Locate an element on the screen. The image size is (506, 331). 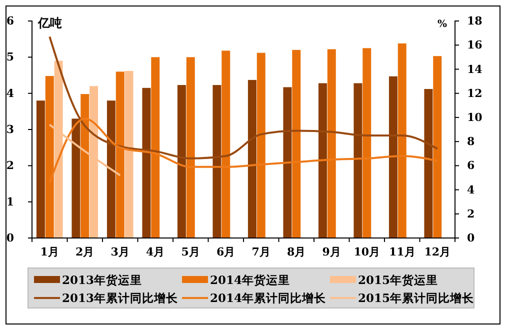
y-tick-label: 4 is located at coordinates (10, 93).